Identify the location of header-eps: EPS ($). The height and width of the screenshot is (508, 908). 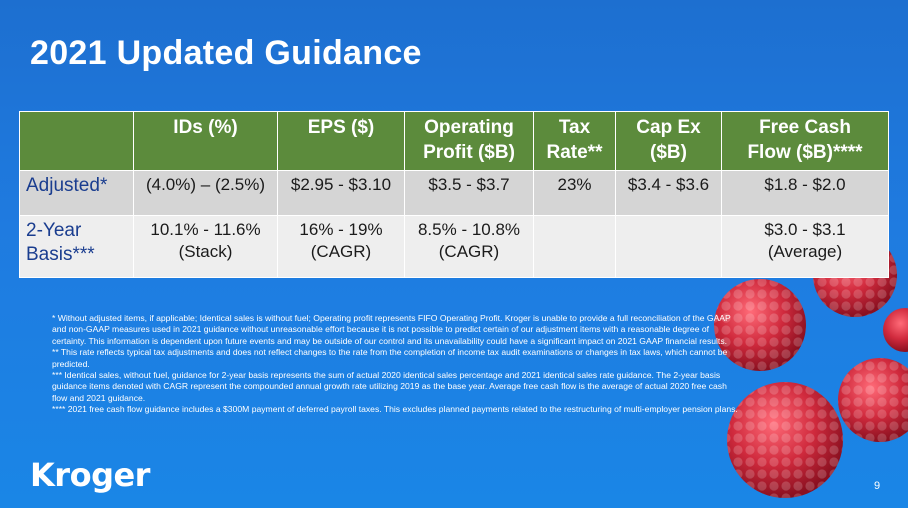
(341, 141).